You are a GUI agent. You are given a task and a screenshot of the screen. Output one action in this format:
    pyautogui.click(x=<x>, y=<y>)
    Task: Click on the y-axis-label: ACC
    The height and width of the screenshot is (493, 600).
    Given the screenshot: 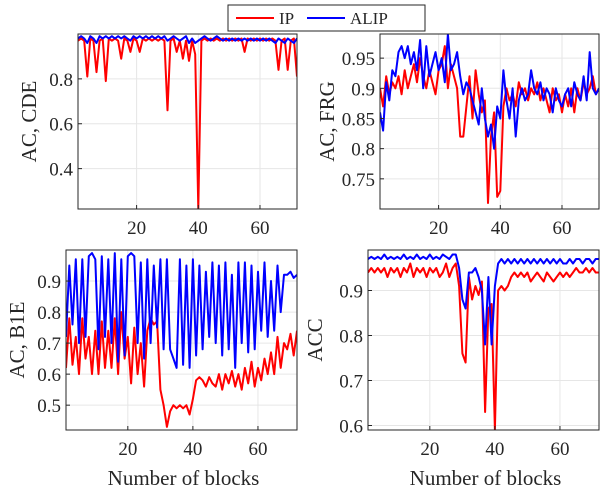 What is the action you would take?
    pyautogui.click(x=315, y=339)
    